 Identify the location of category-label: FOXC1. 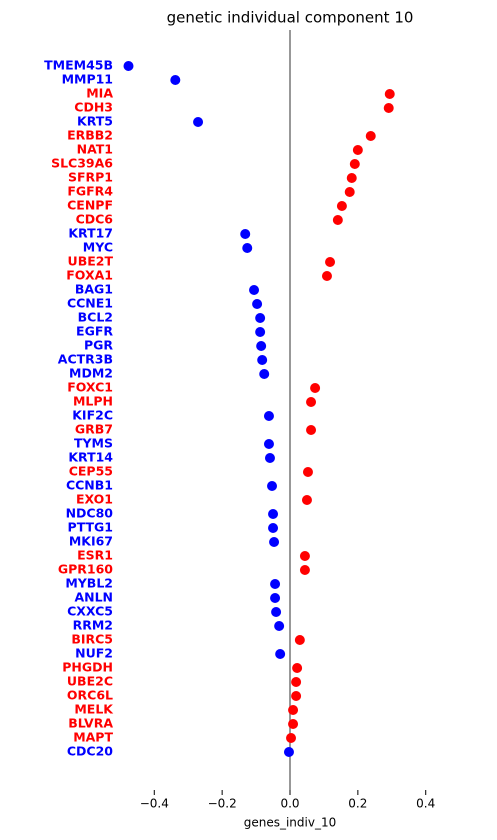
(90, 387).